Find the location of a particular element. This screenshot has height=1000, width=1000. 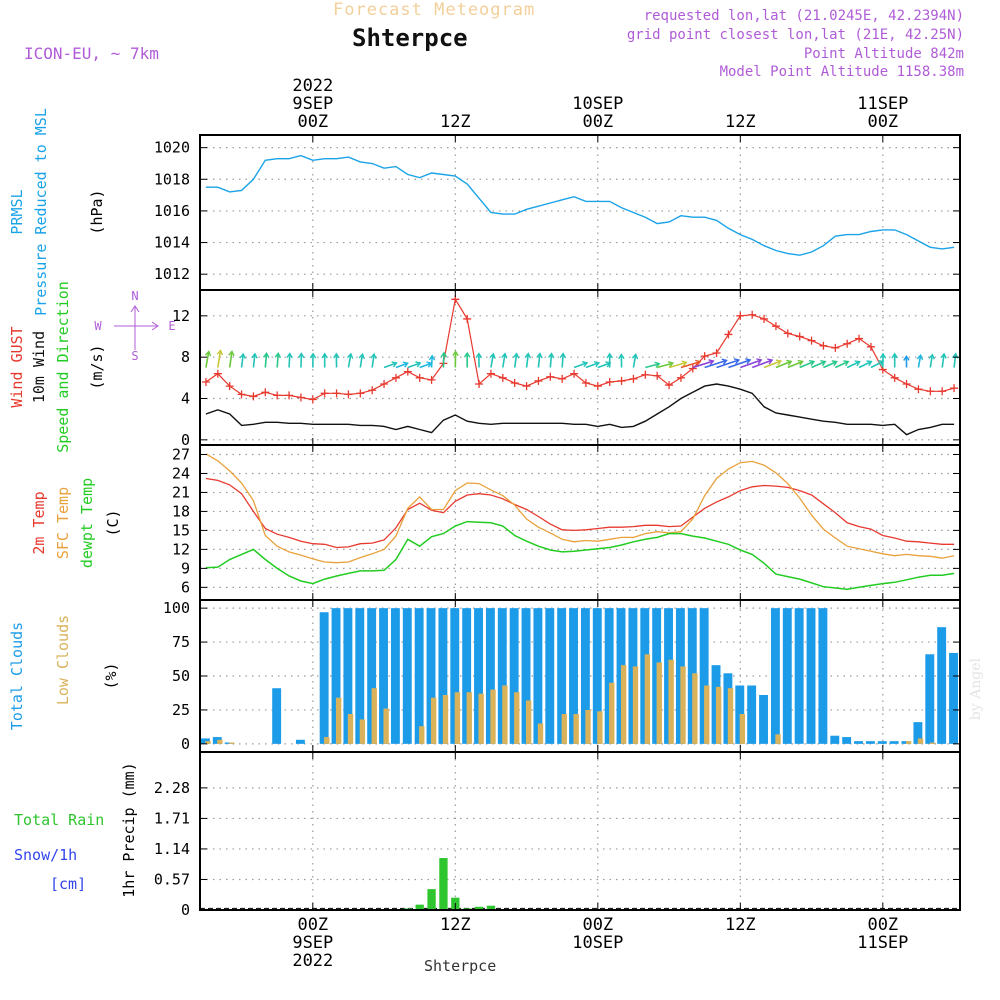

wind-speed-line is located at coordinates (580, 409).